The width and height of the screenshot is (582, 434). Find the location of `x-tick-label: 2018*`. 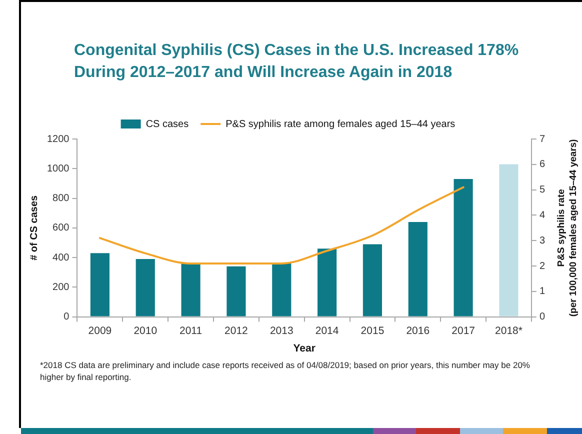

x-tick-label: 2018* is located at coordinates (508, 330).